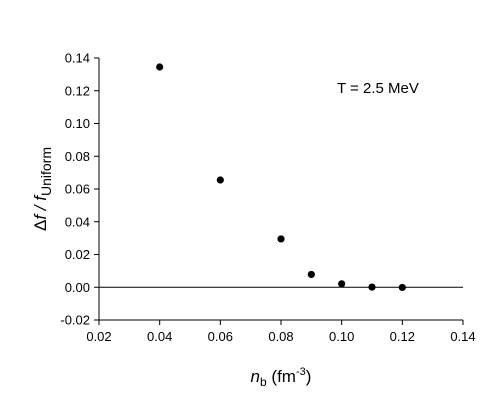 This screenshot has width=491, height=404. Describe the element at coordinates (301, 372) in the screenshot. I see `x-axis-title-exponent: -3` at that location.